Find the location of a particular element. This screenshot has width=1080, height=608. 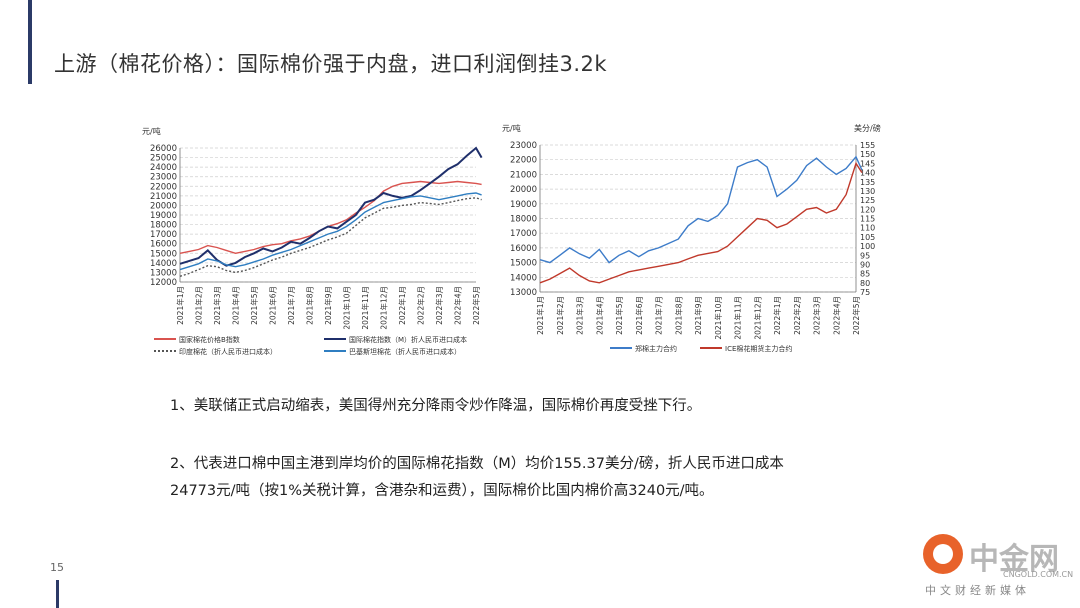

legend-label: 巴基斯坦棉花（折人民币进口成本） is located at coordinates (405, 351).